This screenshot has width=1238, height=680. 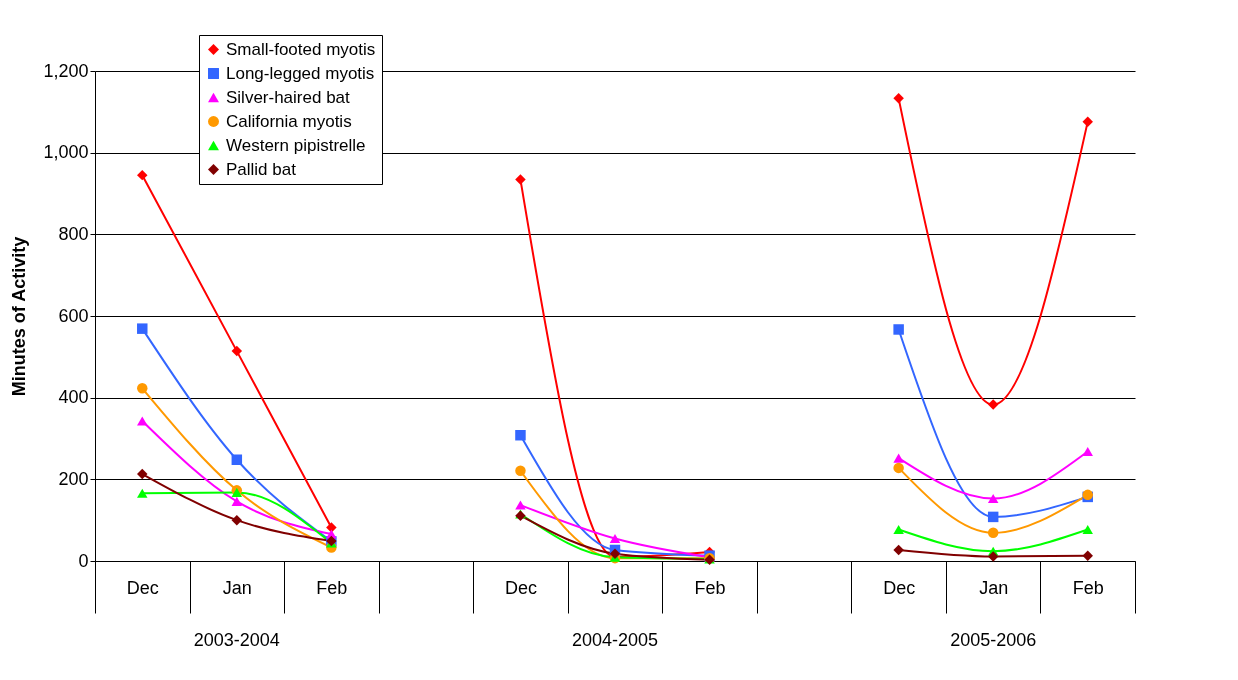 What do you see at coordinates (66, 70) in the screenshot?
I see `y-tick-label: 1,200` at bounding box center [66, 70].